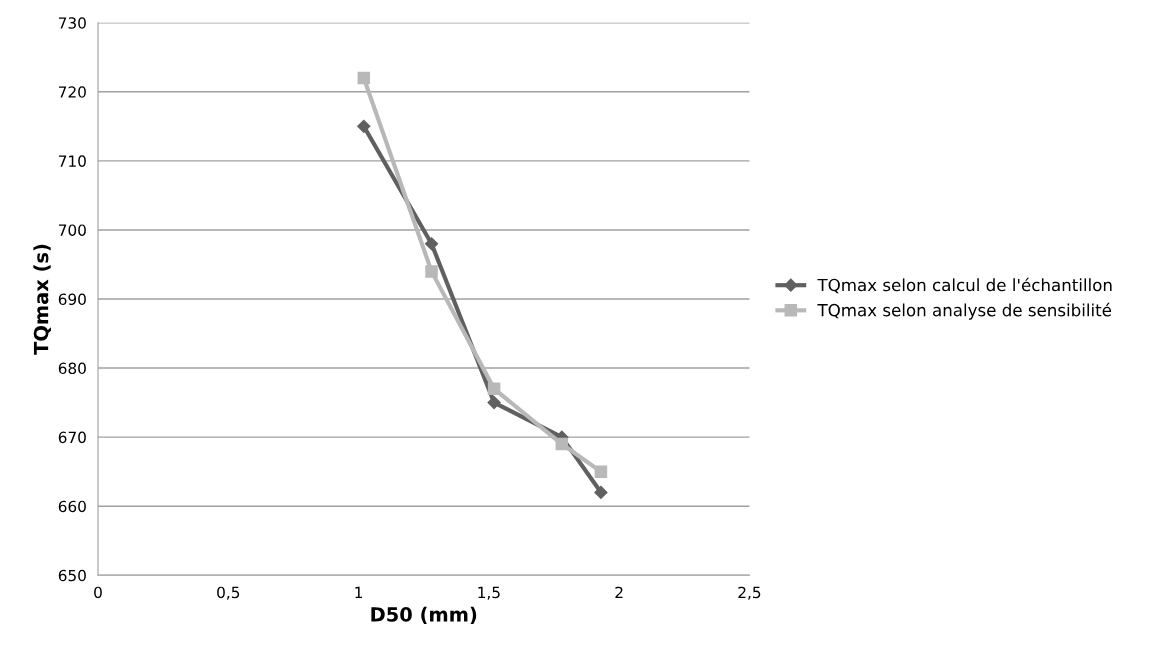  What do you see at coordinates (72, 299) in the screenshot?
I see `y-tick-label: 690` at bounding box center [72, 299].